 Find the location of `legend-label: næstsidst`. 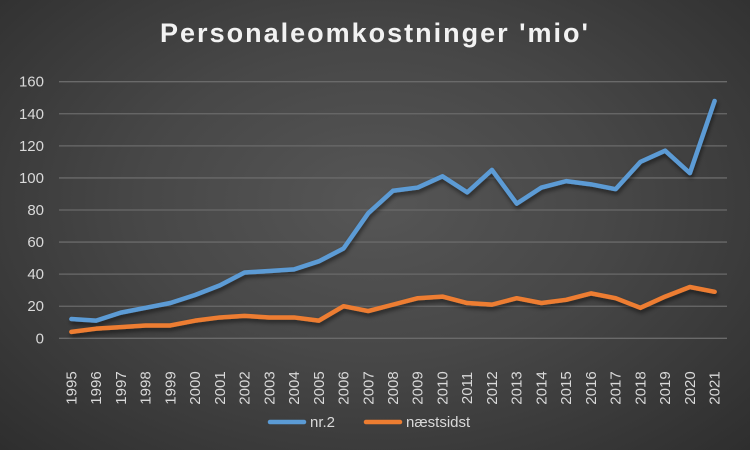

legend-label: næstsidst is located at coordinates (438, 422).